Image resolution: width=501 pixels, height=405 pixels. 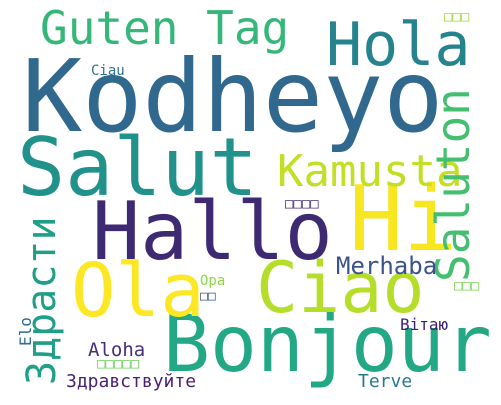 What do you see at coordinates (327, 345) in the screenshot?
I see `word-bonjour: Bonjour` at bounding box center [327, 345].